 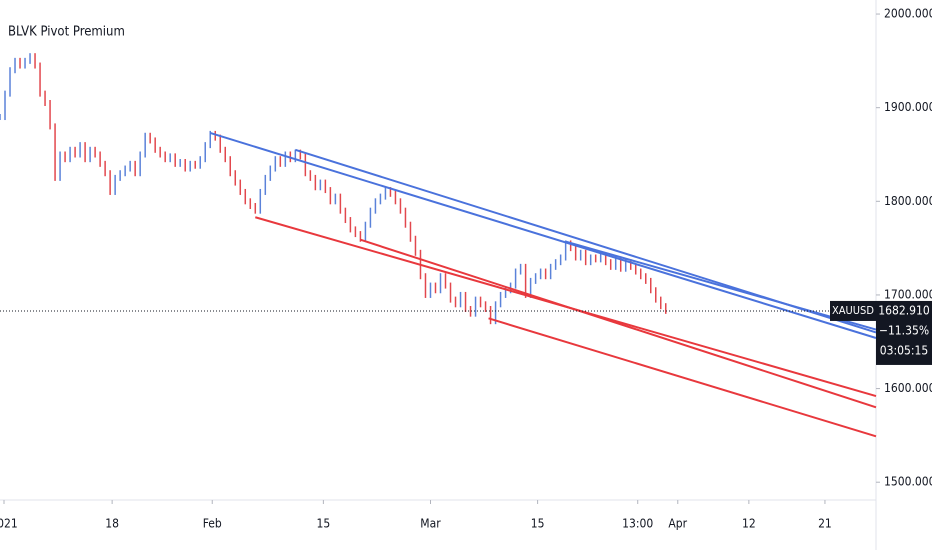 What do you see at coordinates (825, 524) in the screenshot?
I see `x-tick-label: 21` at bounding box center [825, 524].